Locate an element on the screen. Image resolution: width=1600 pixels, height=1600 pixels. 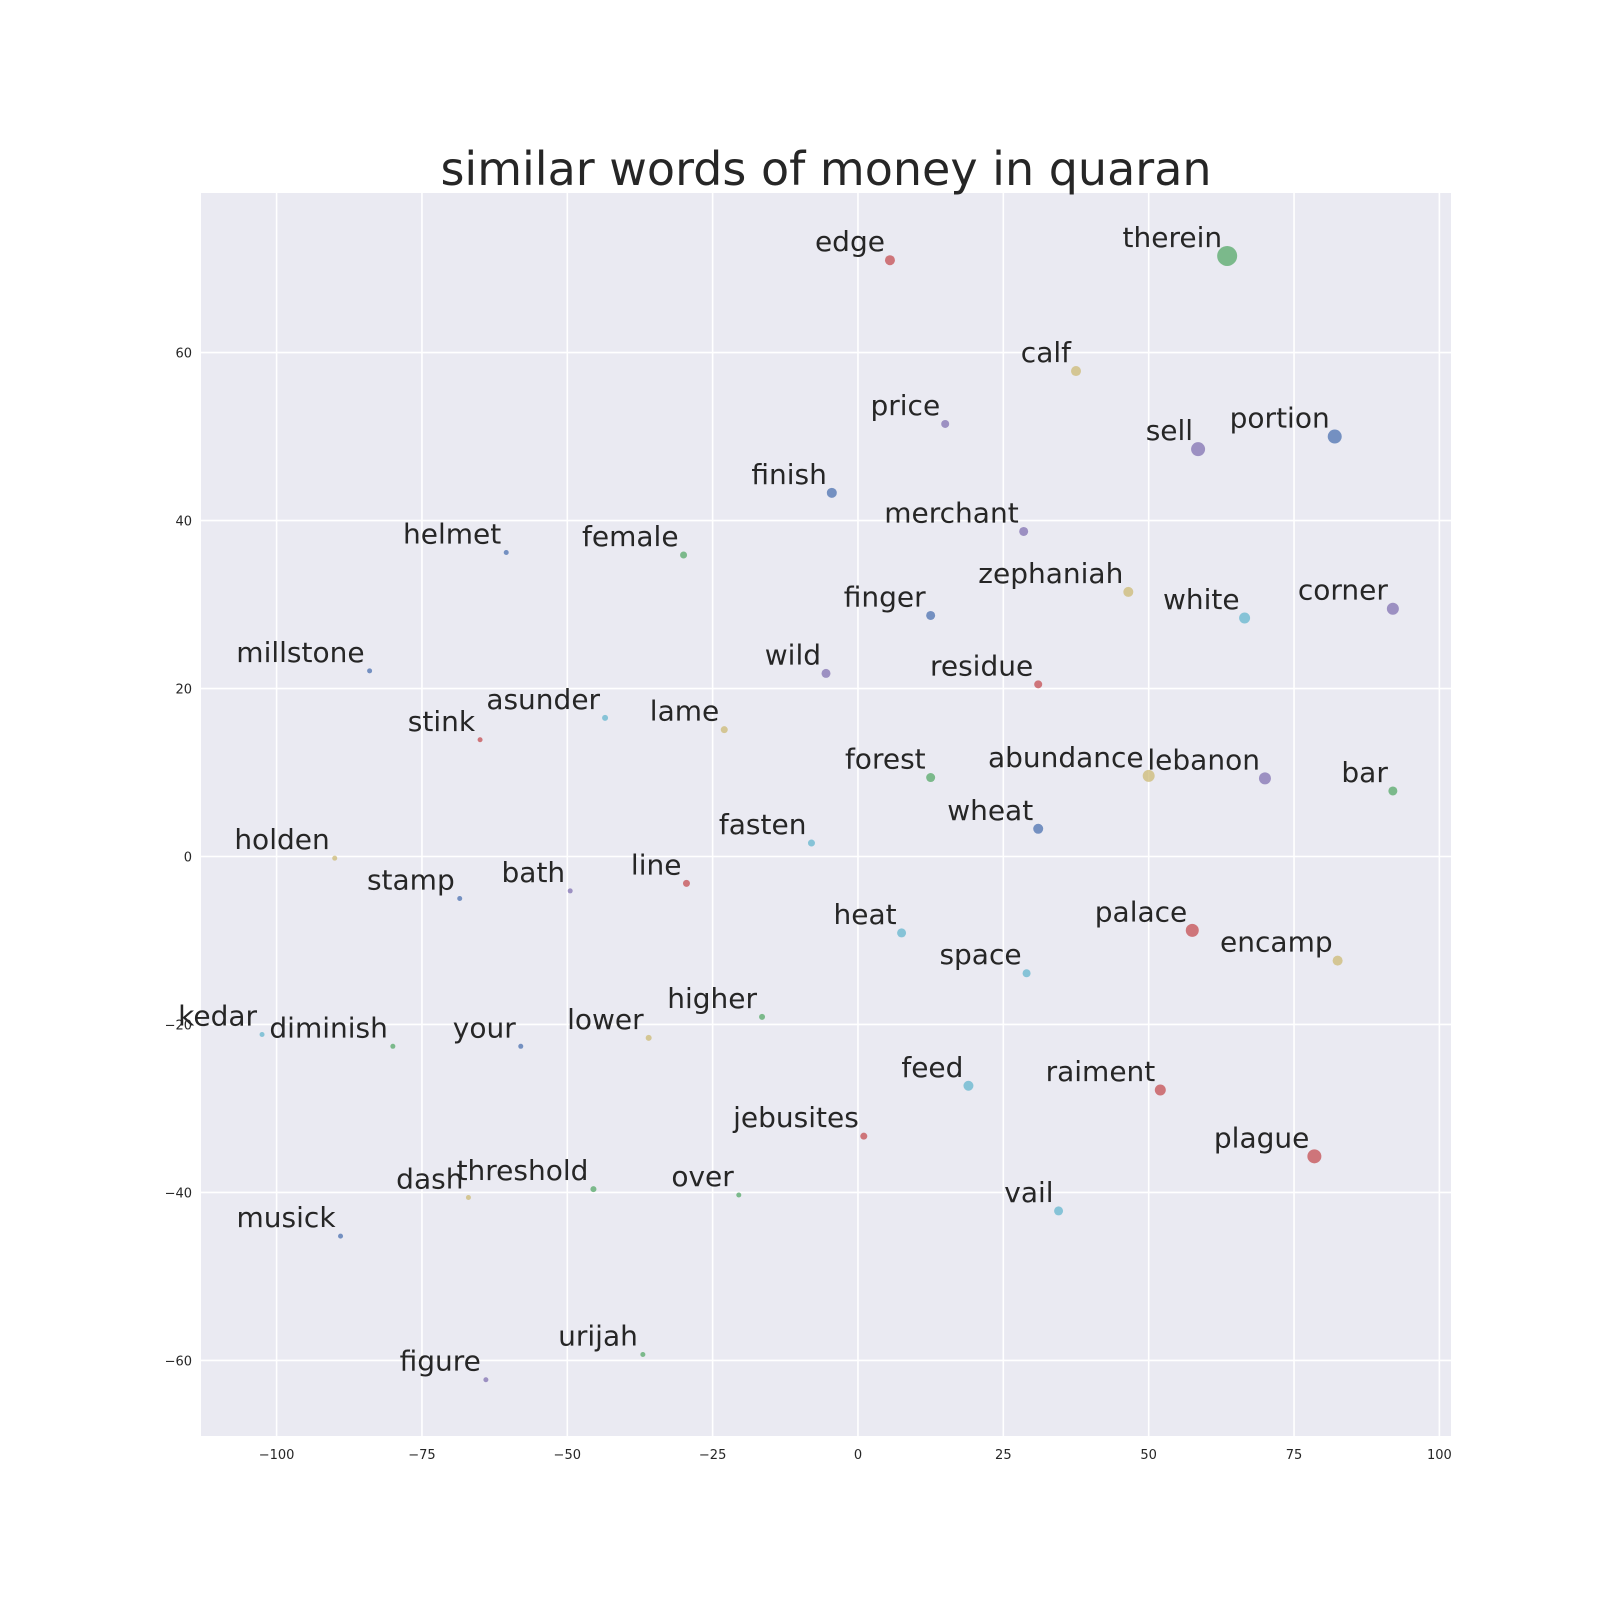
x-tick-label: −100 is located at coordinates (277, 1455).